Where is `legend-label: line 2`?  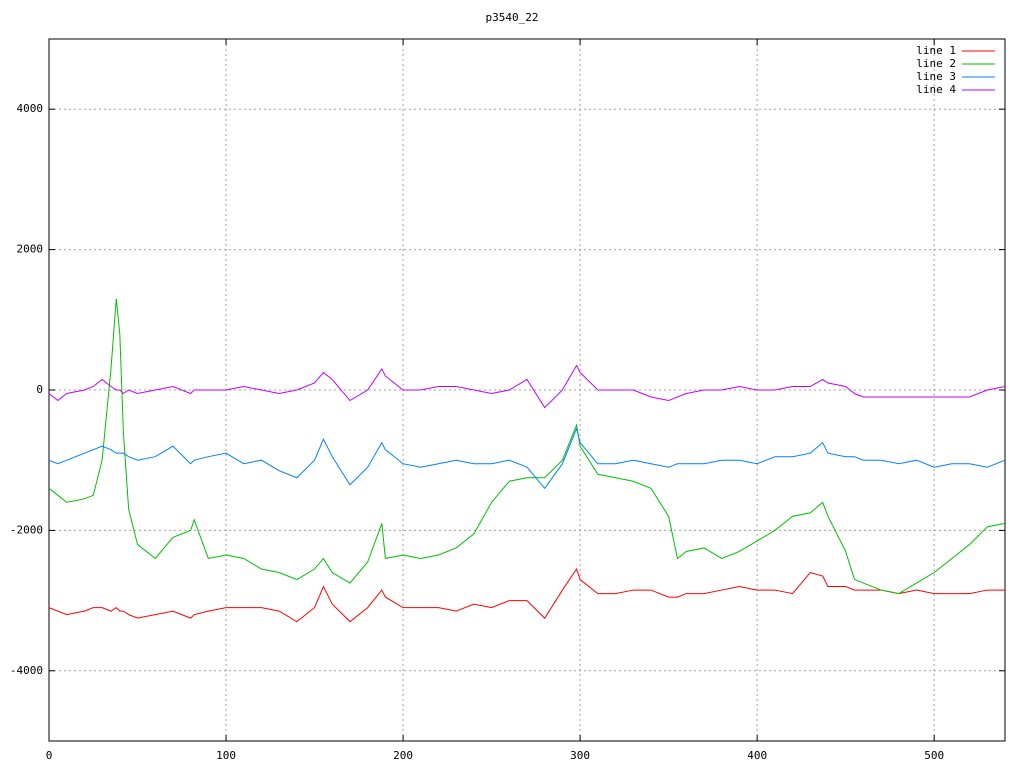 legend-label: line 2 is located at coordinates (936, 63).